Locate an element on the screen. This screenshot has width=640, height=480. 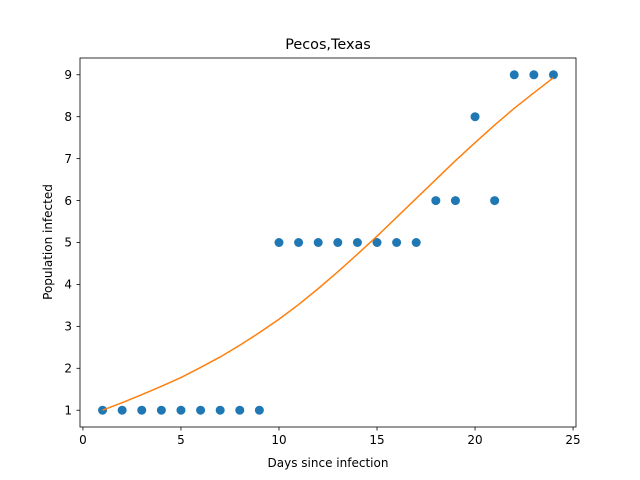
y-tick-label: 8 is located at coordinates (68, 117).